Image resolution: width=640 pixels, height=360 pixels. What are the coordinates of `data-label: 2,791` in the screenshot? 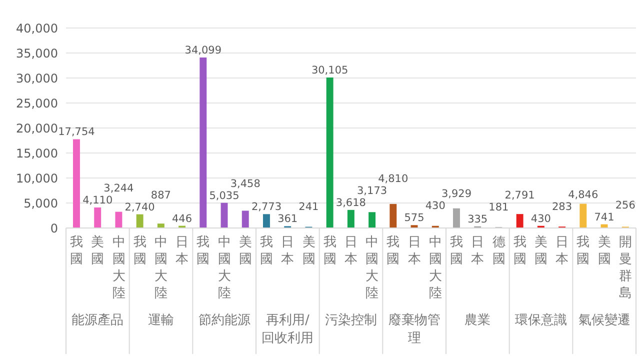 It's located at (519, 195).